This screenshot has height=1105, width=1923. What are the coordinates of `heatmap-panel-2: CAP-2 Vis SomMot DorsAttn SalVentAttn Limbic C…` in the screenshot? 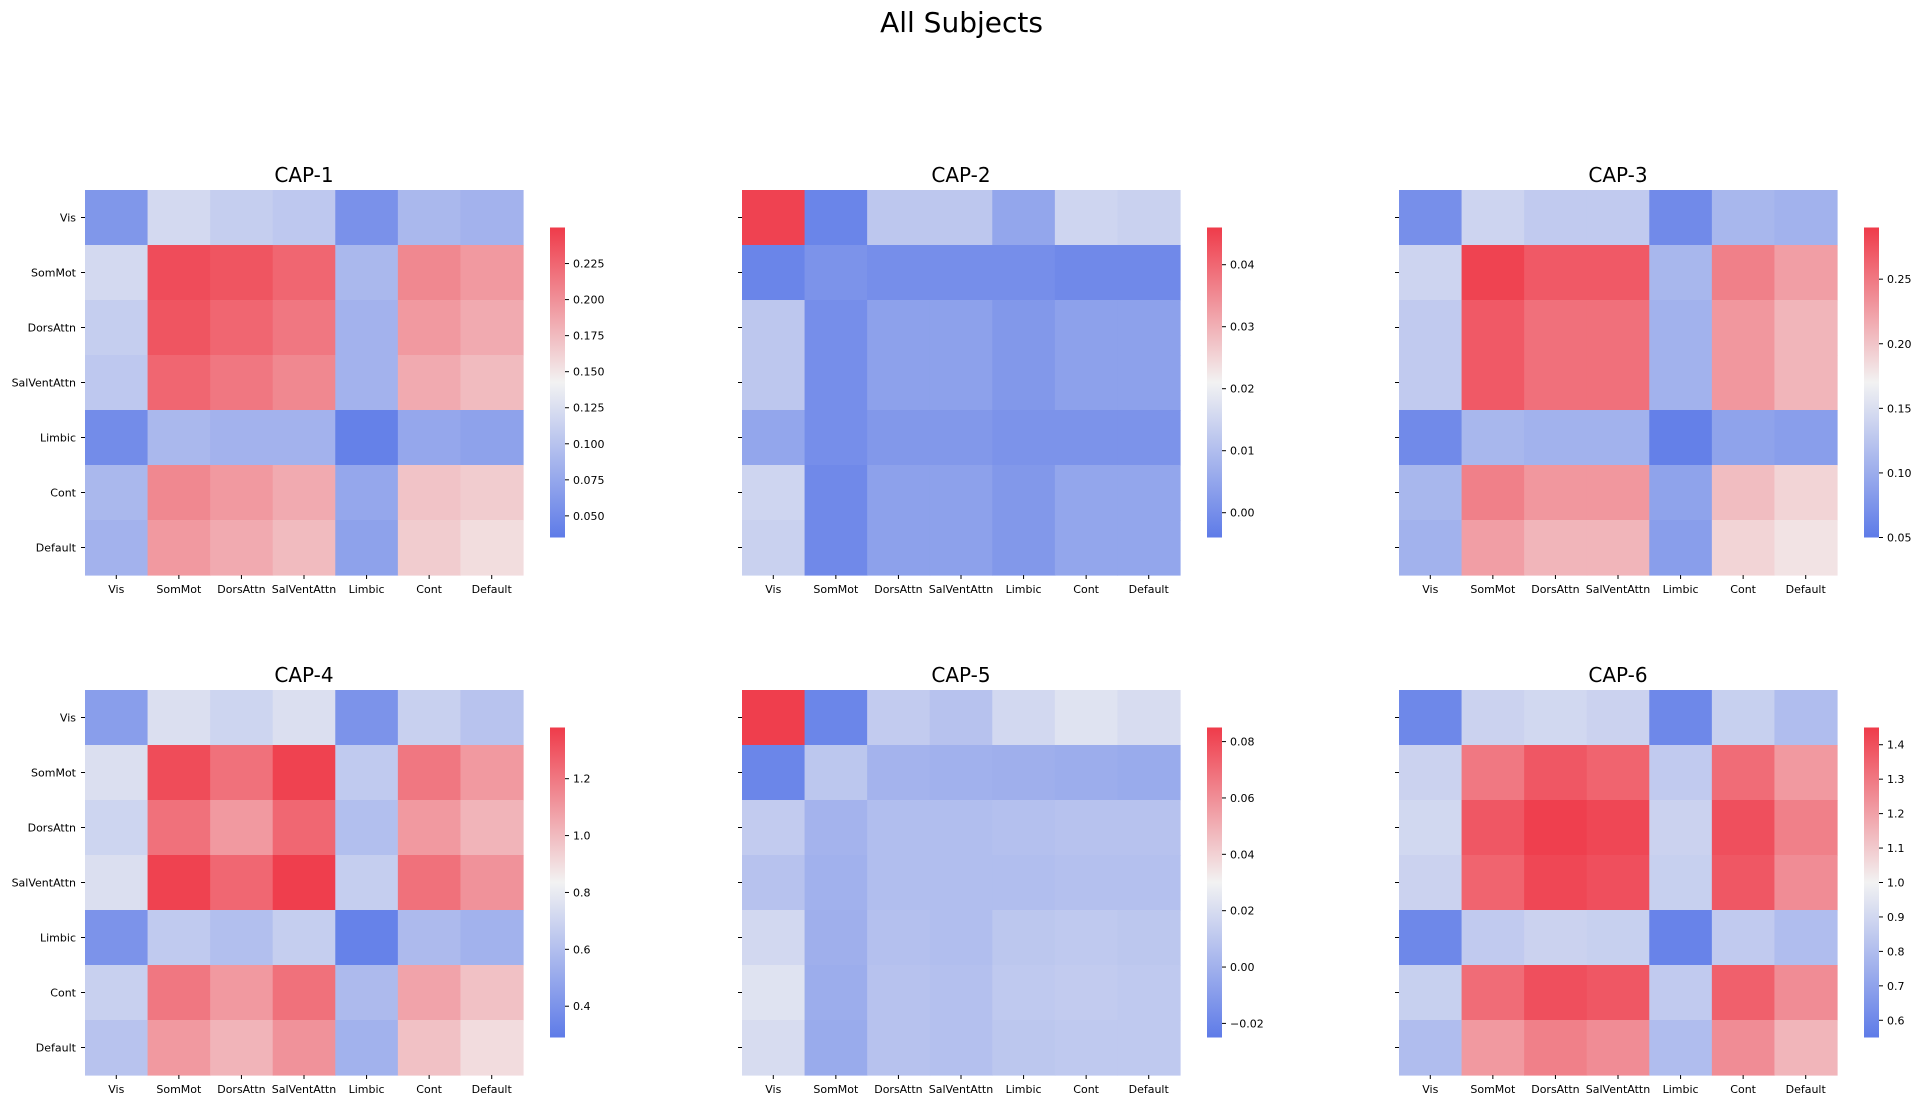 It's located at (996, 379).